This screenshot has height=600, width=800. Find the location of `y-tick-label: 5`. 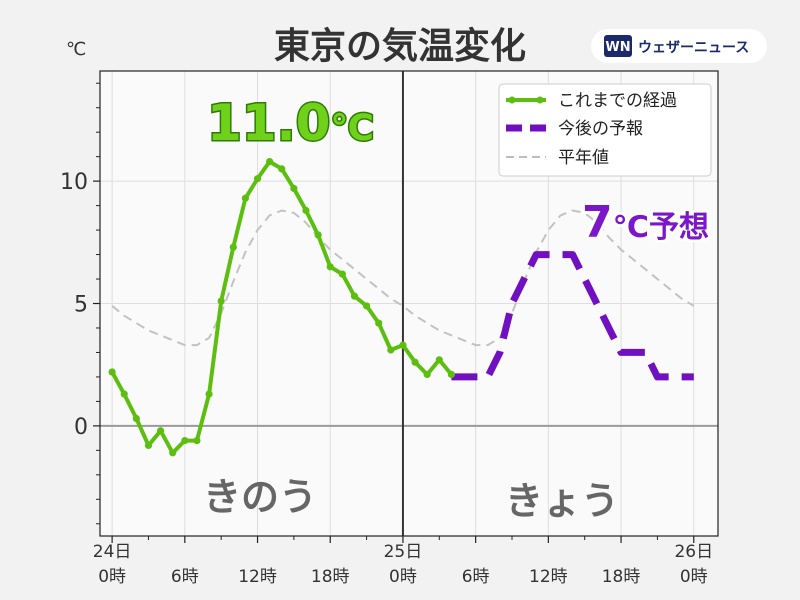

y-tick-label: 5 is located at coordinates (81, 305).